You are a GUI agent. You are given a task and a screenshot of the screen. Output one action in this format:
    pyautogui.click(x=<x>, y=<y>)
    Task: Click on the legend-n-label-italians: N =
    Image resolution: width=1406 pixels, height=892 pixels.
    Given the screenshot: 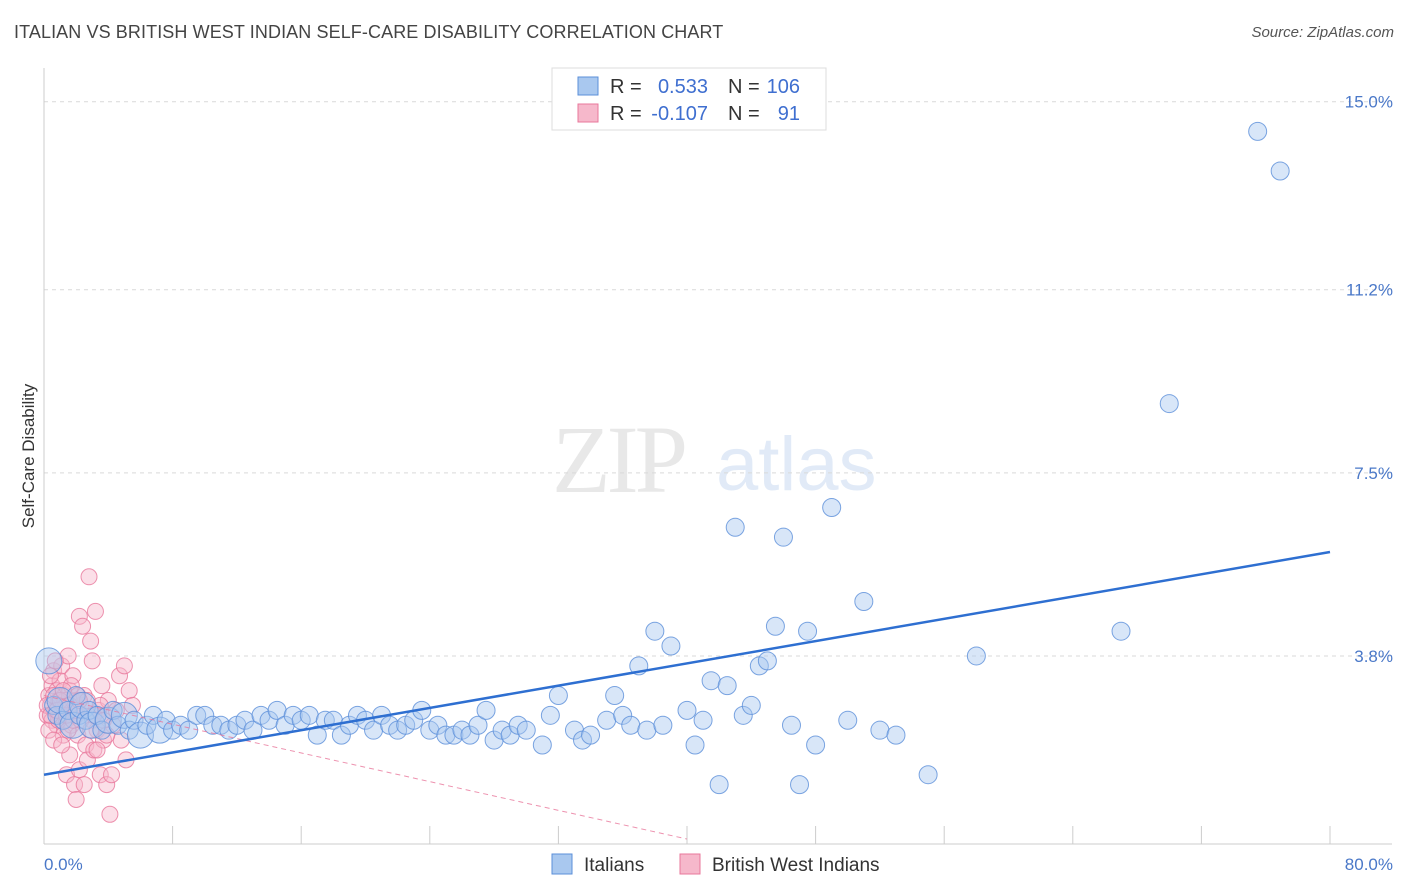 What is the action you would take?
    pyautogui.click(x=744, y=87)
    